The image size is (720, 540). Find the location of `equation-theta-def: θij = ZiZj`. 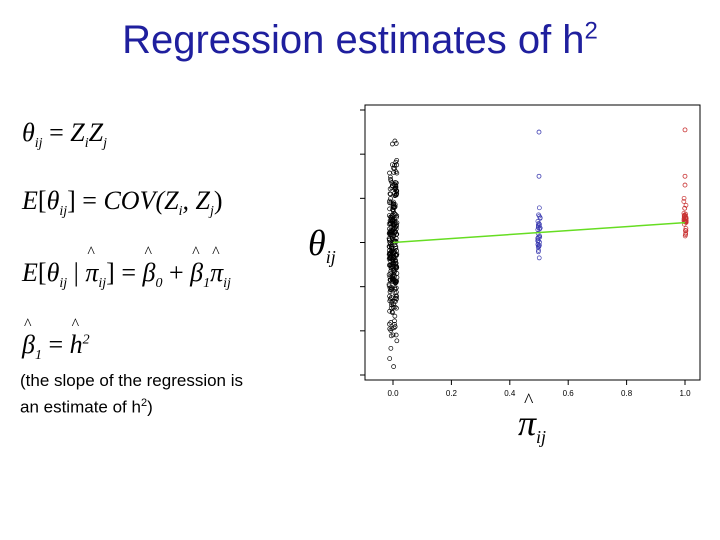

equation-theta-def: θij = ZiZj is located at coordinates (64, 135).